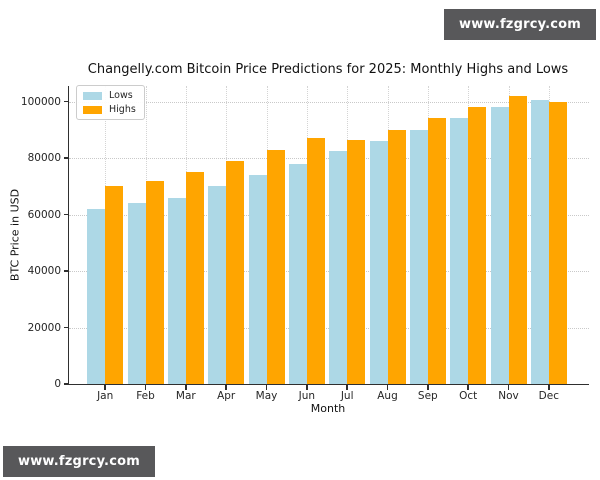  What do you see at coordinates (508, 396) in the screenshot?
I see `x-tick-label: Nov` at bounding box center [508, 396].